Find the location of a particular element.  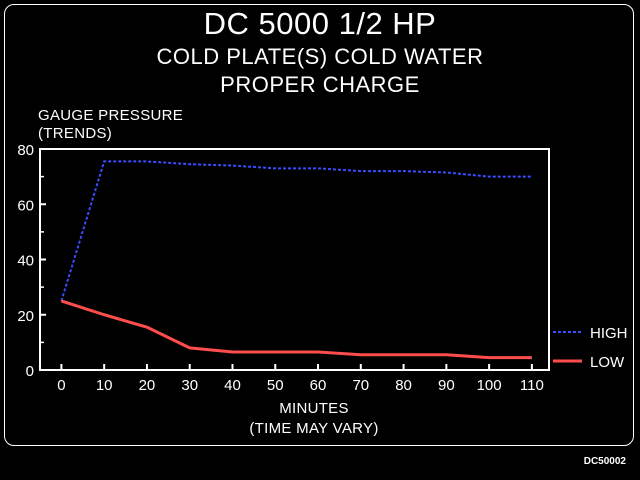

x-tick-label: 90 is located at coordinates (446, 385).